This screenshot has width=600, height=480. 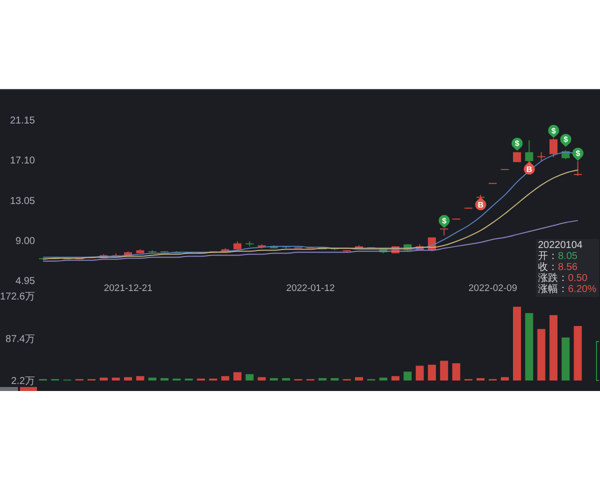 I want to click on x-tick-label: 2022-01-12, so click(x=310, y=288).